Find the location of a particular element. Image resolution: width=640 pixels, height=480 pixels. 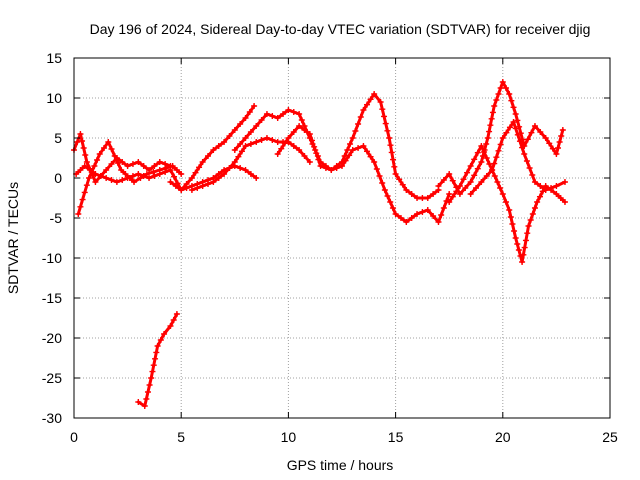

x-tick-label: 0 is located at coordinates (74, 437).